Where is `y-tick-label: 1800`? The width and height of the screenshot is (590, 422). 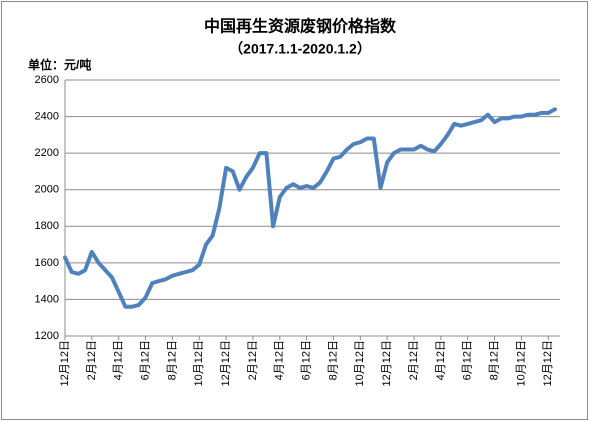 y-tick-label: 1800 is located at coordinates (47, 226).